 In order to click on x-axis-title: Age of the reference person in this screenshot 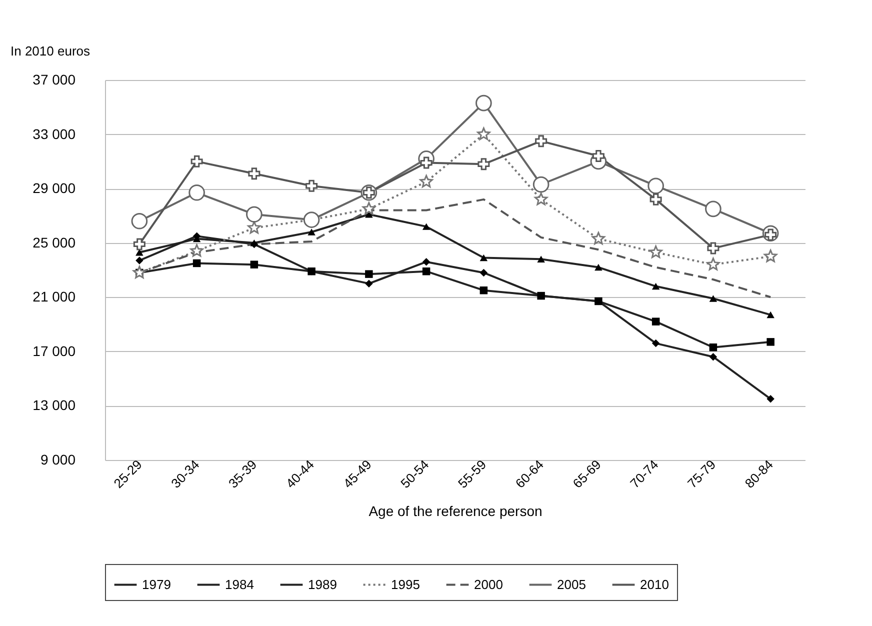, I will do `click(455, 510)`.